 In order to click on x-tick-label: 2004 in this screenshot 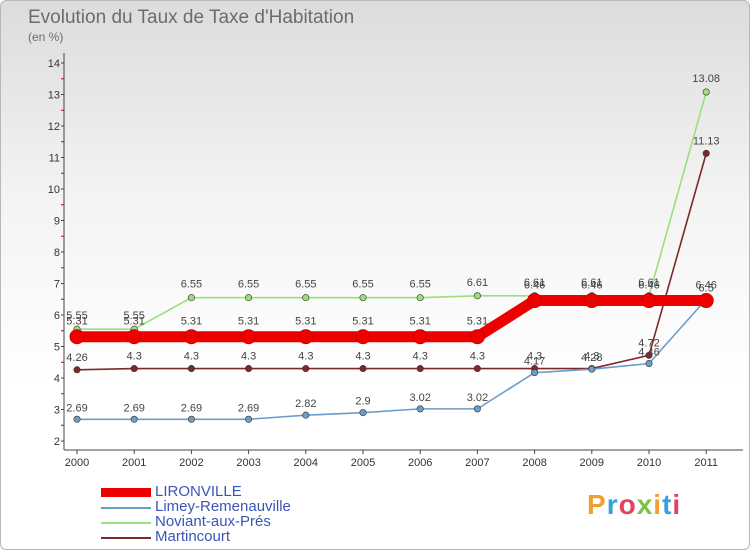, I will do `click(306, 463)`.